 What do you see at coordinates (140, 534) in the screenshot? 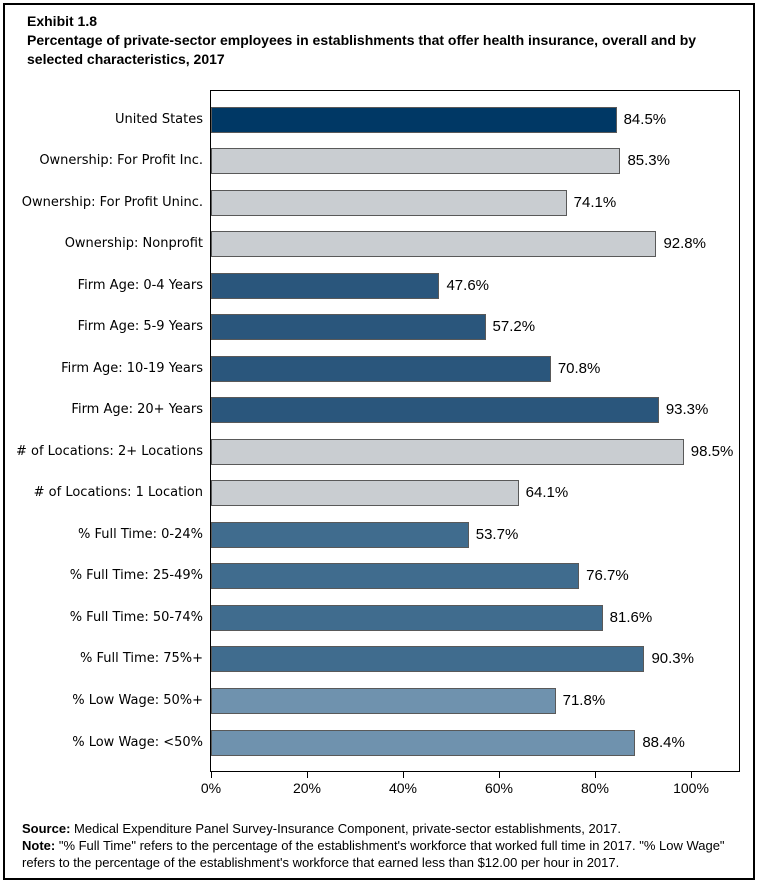
I see `category-label: % Full Time: 0-24%` at bounding box center [140, 534].